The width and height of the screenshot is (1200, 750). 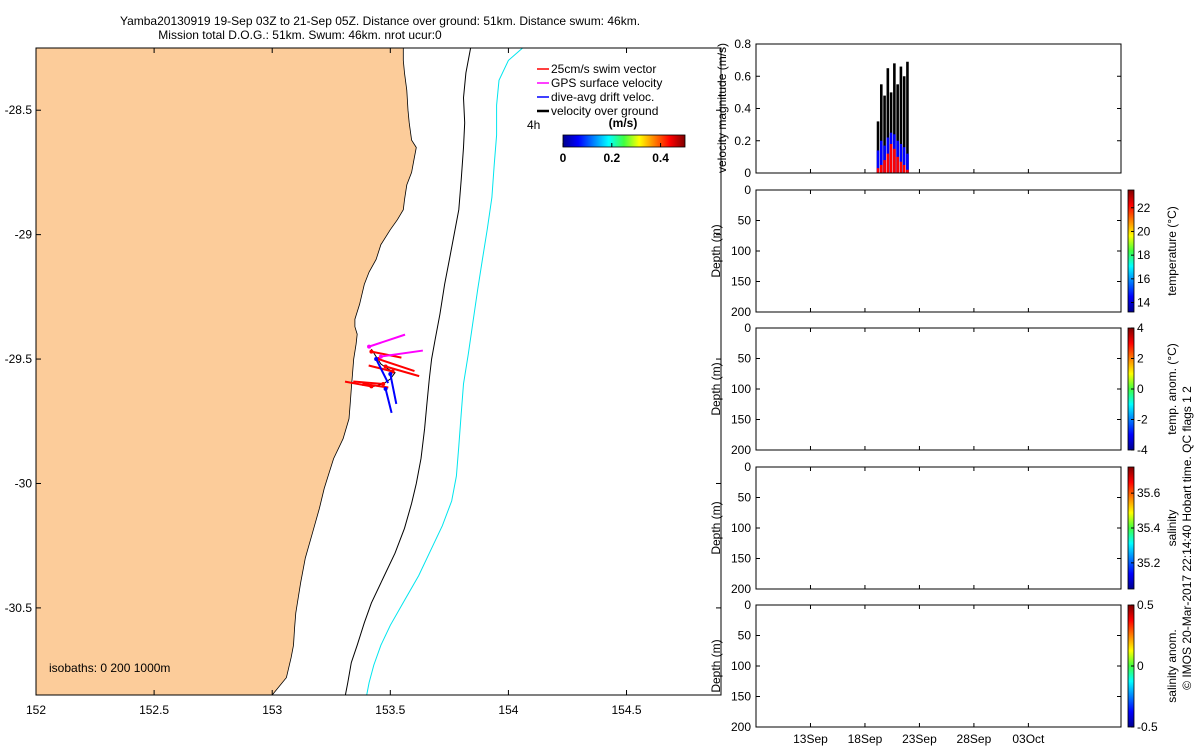 What do you see at coordinates (741, 282) in the screenshot?
I see `depth-ytick-label-temperature-3: 150` at bounding box center [741, 282].